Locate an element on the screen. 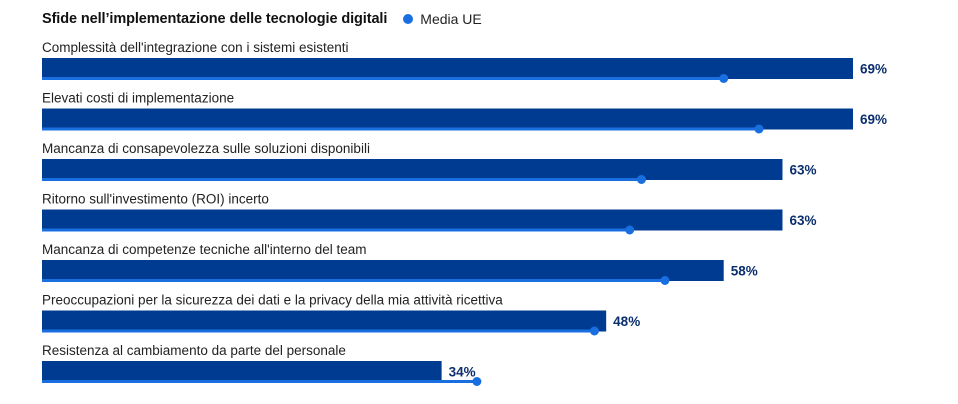 The width and height of the screenshot is (958, 404). legend: Media UE is located at coordinates (442, 19).